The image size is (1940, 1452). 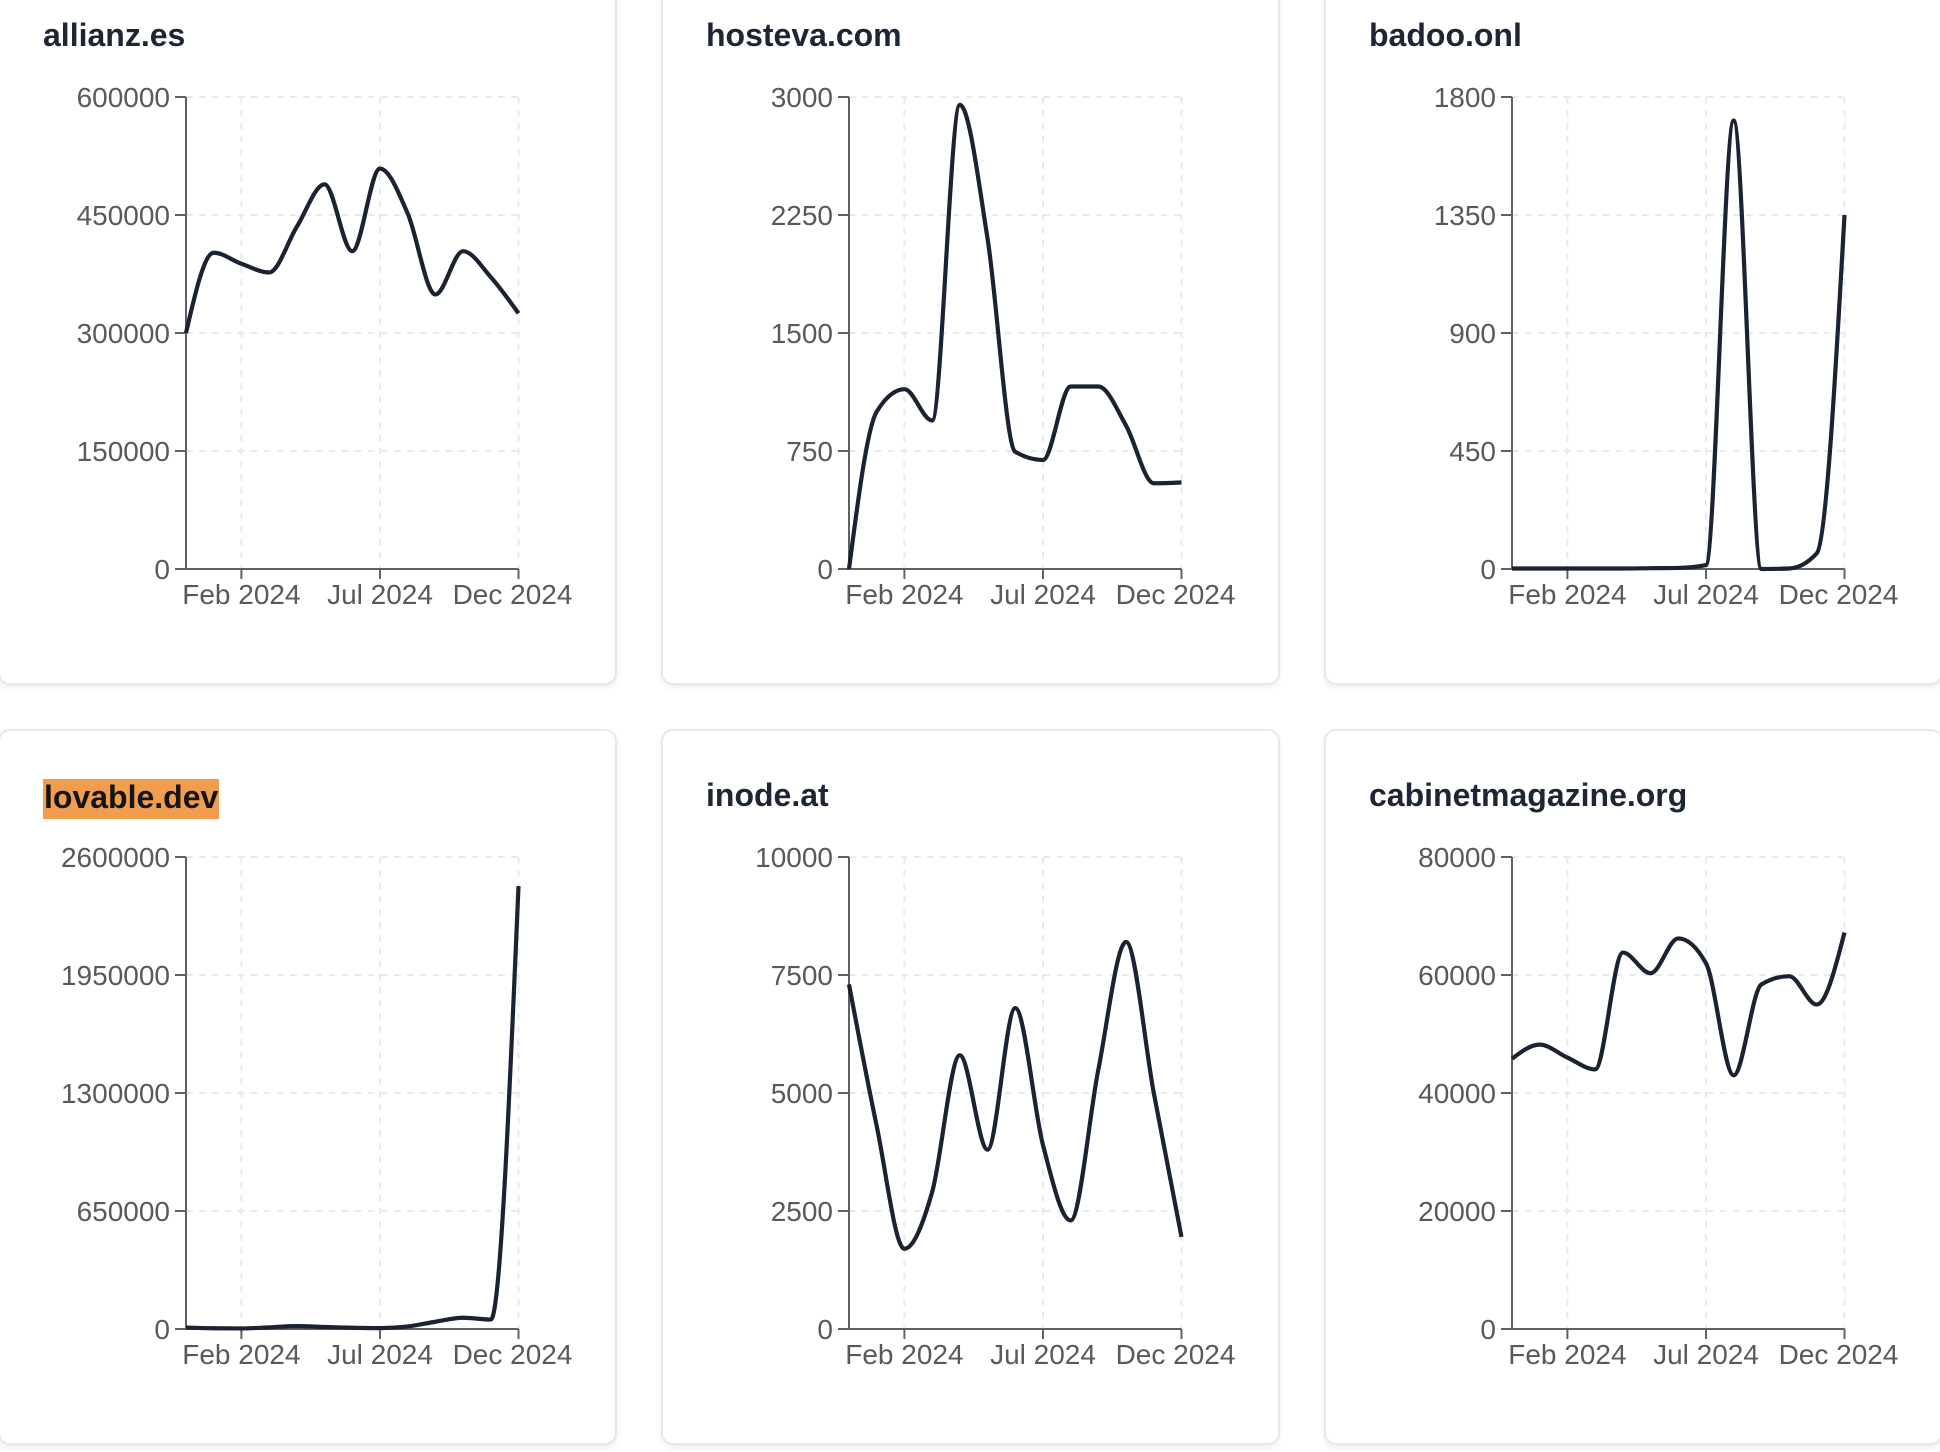 I want to click on svg-text: 450, so click(x=1472, y=451).